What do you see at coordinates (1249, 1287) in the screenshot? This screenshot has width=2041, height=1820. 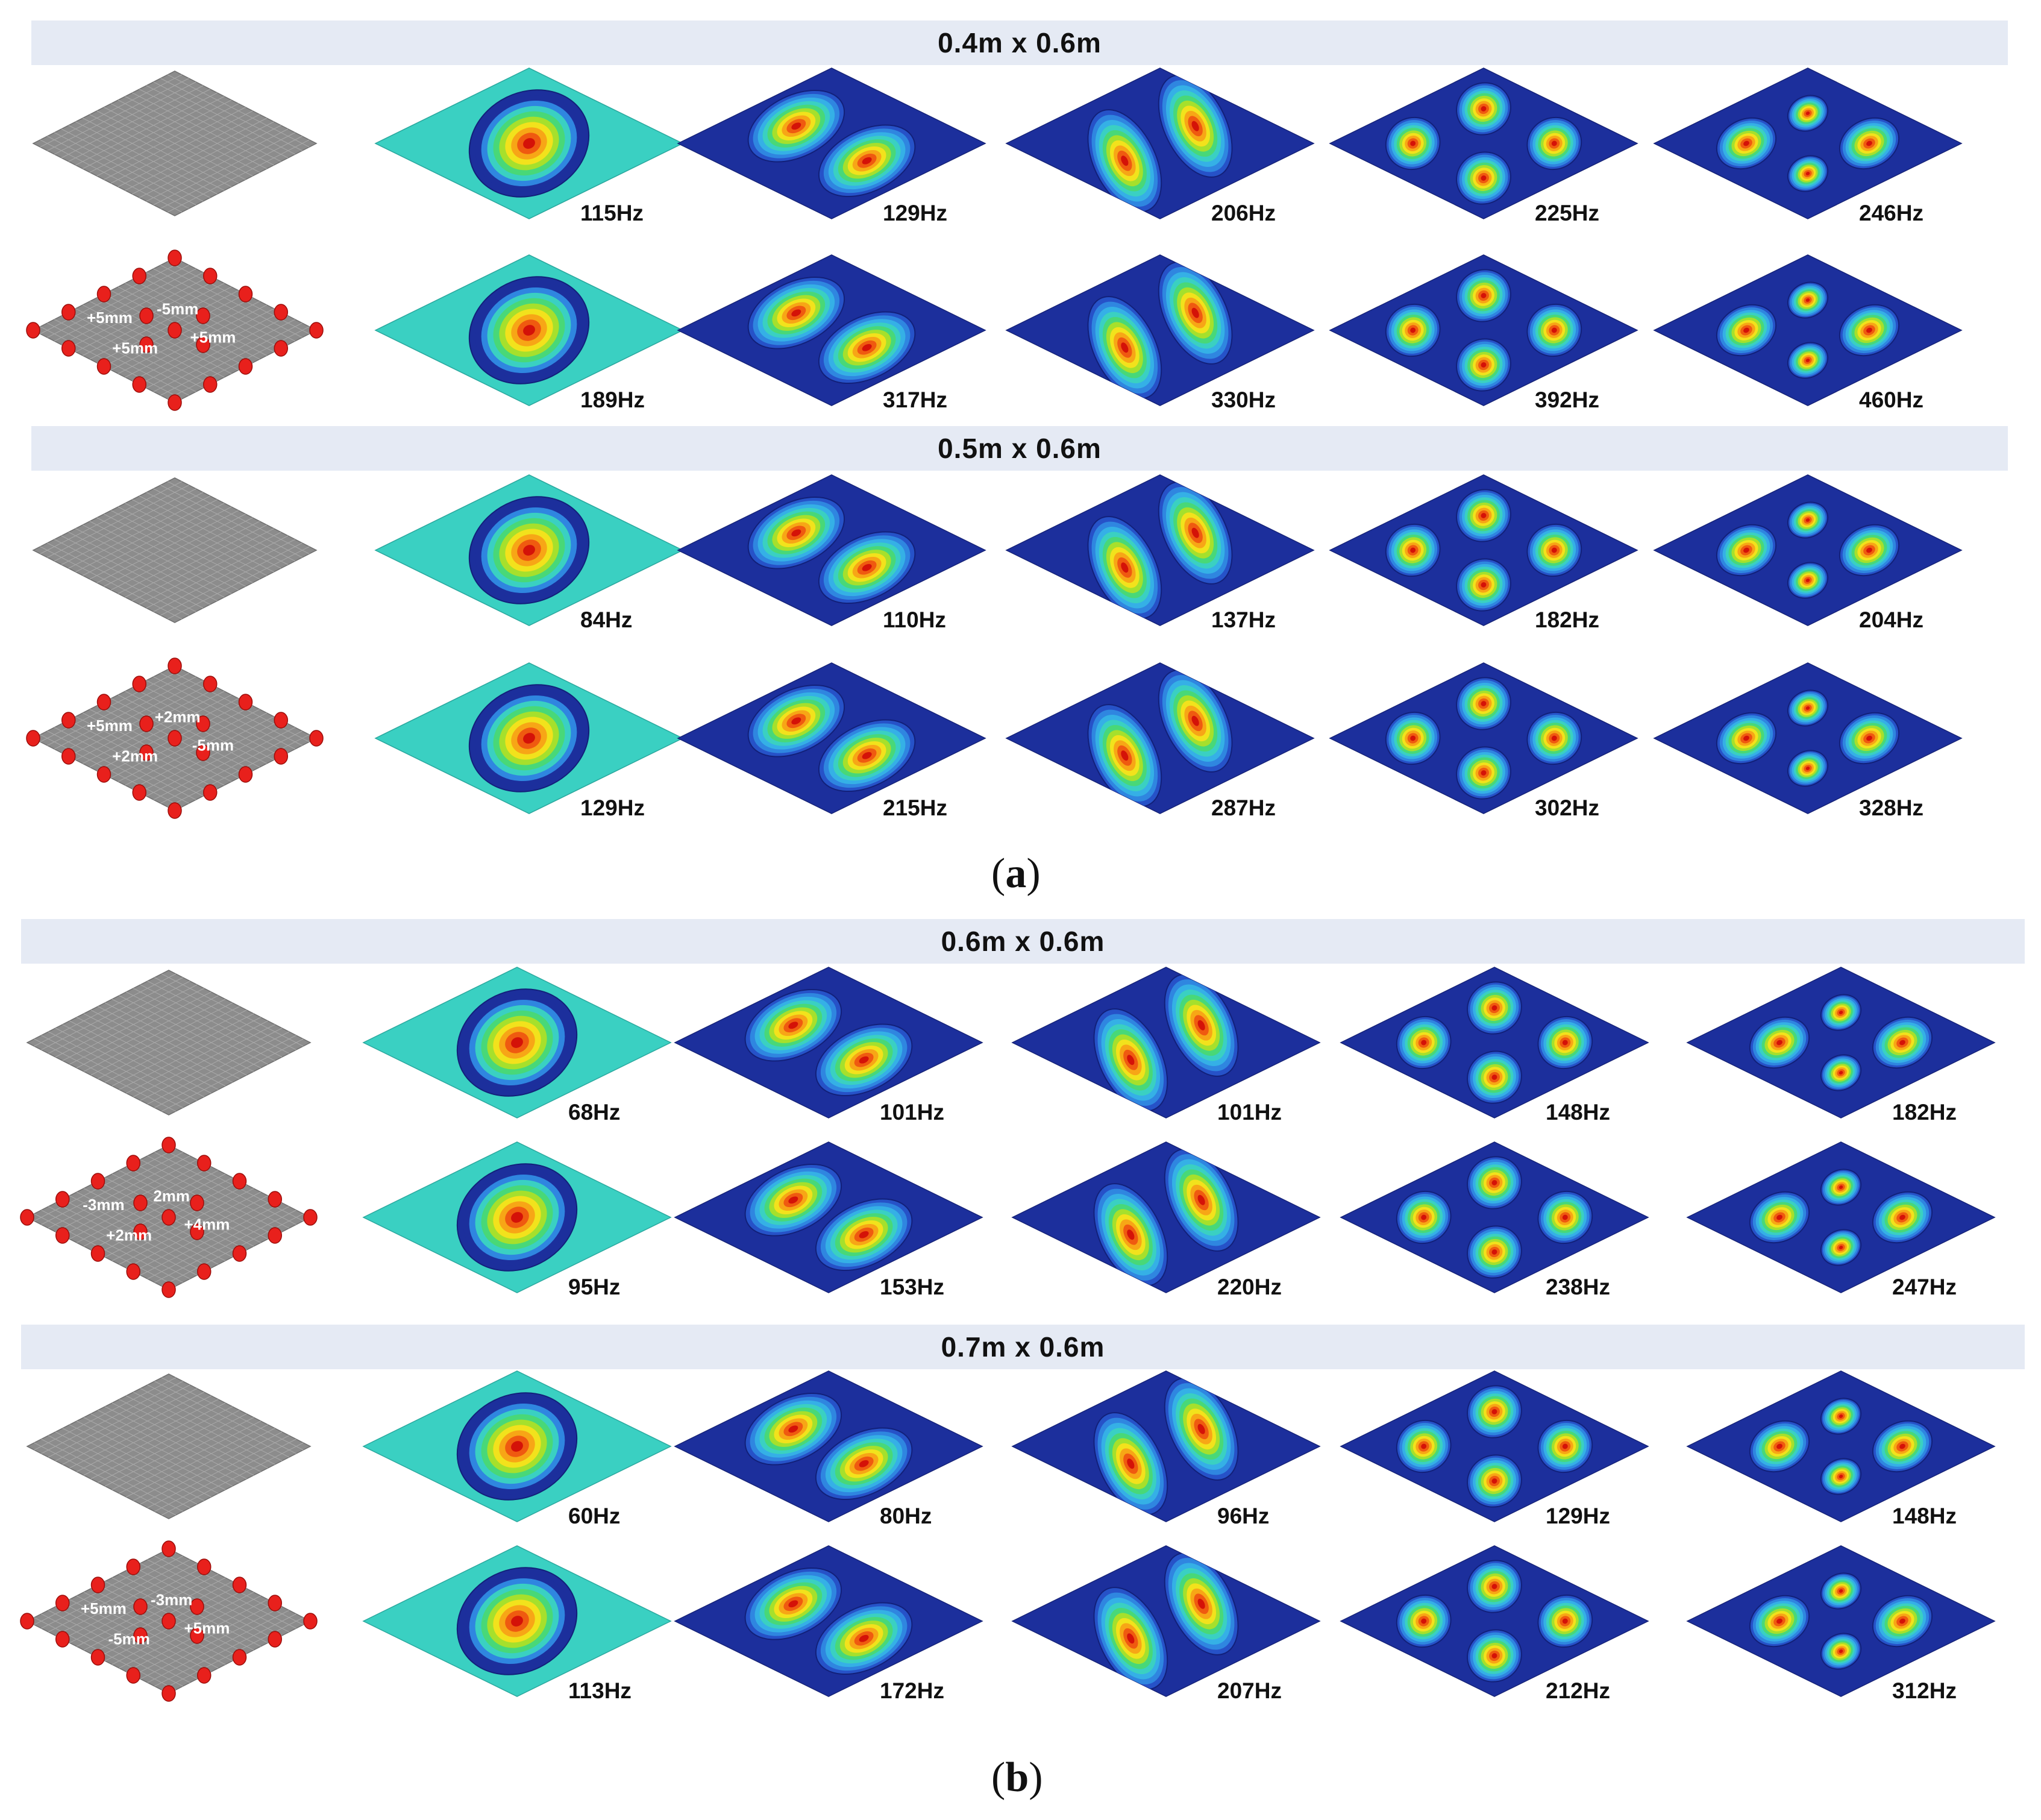 I see `mode-frequency-label: 220Hz` at bounding box center [1249, 1287].